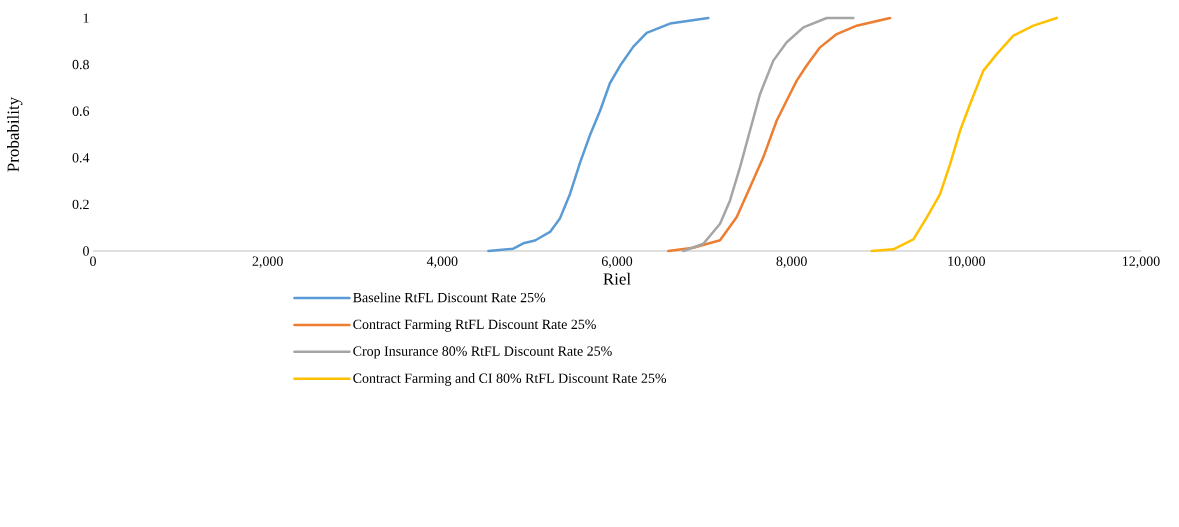 The image size is (1179, 527). I want to click on y-tick-label: 0.4, so click(81, 158).